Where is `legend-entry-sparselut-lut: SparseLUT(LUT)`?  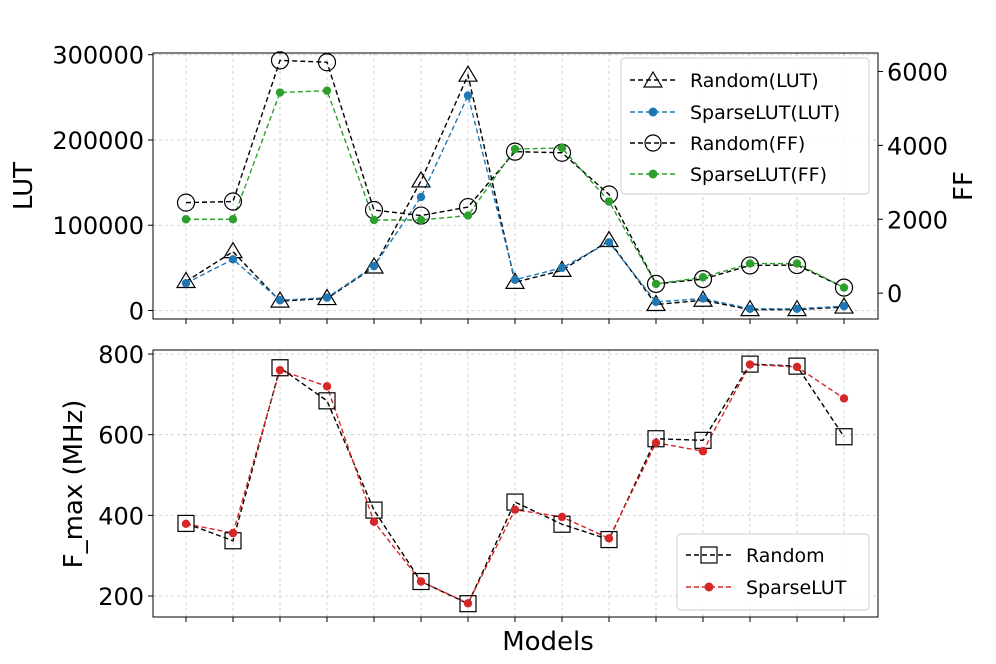
legend-entry-sparselut-lut: SparseLUT(LUT) is located at coordinates (735, 113).